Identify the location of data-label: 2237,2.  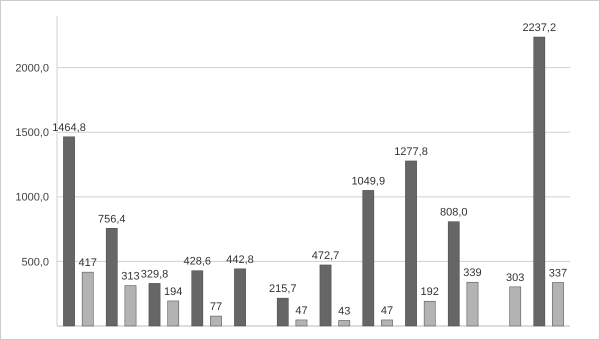
(539, 28).